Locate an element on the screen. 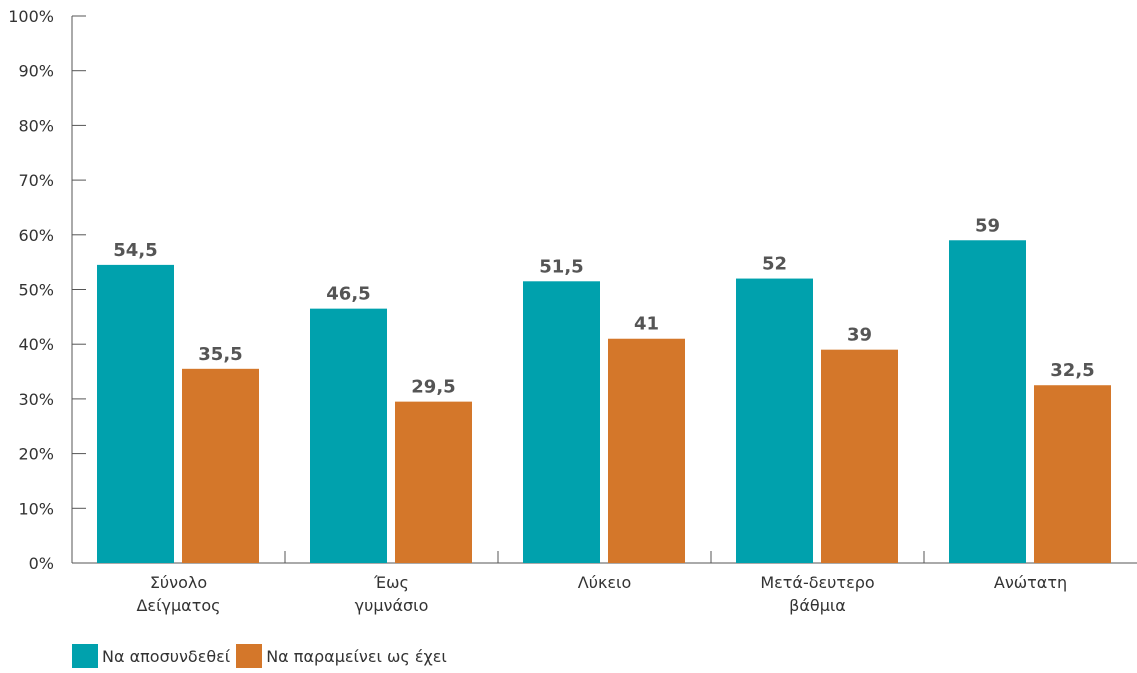  data-label-series-2: 39 is located at coordinates (859, 335).